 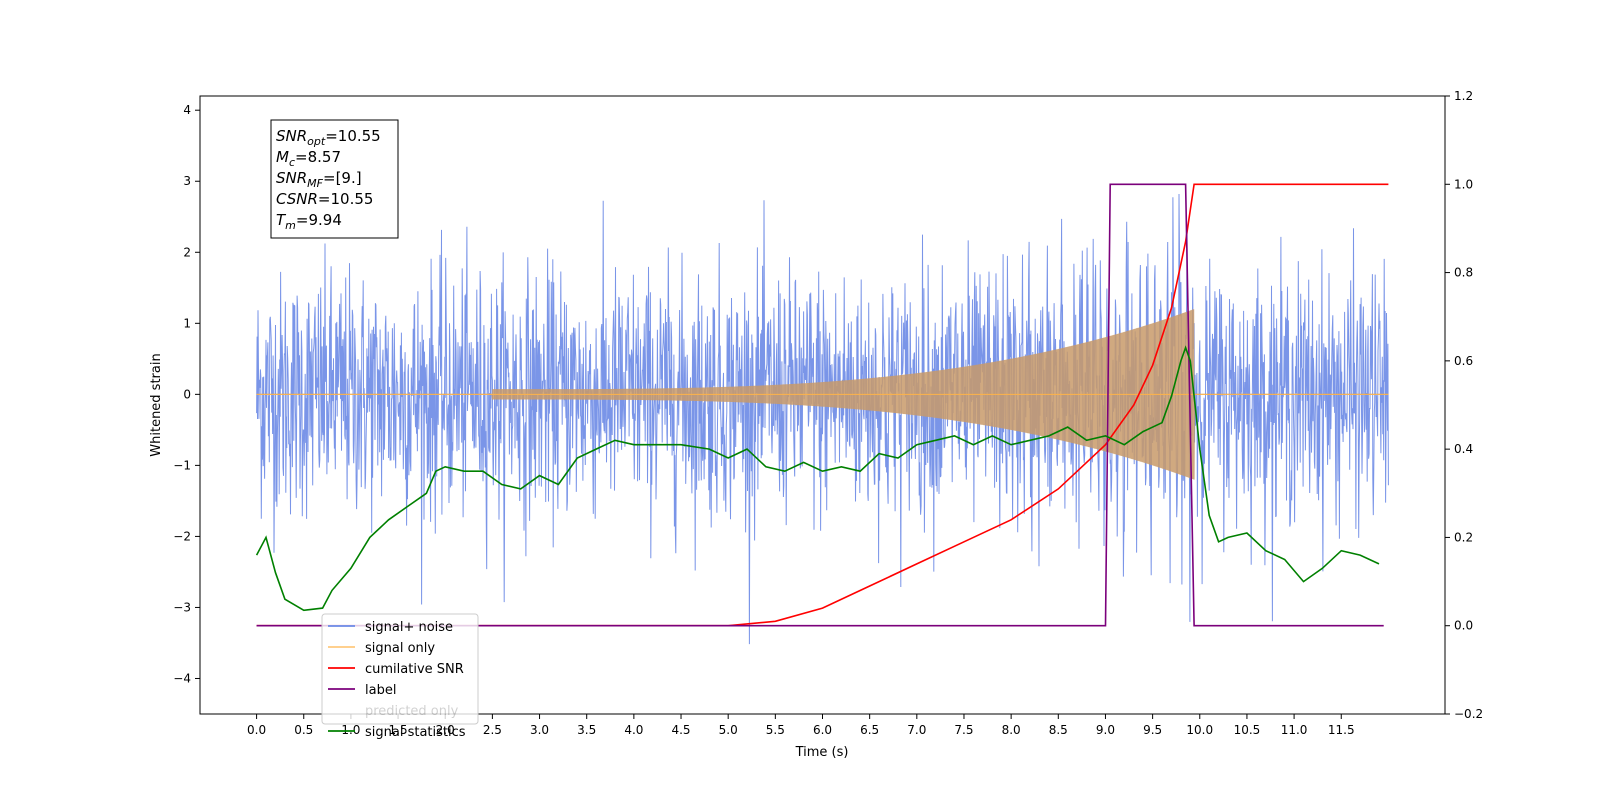 I want to click on x-tick-label: 1.5, so click(x=398, y=730).